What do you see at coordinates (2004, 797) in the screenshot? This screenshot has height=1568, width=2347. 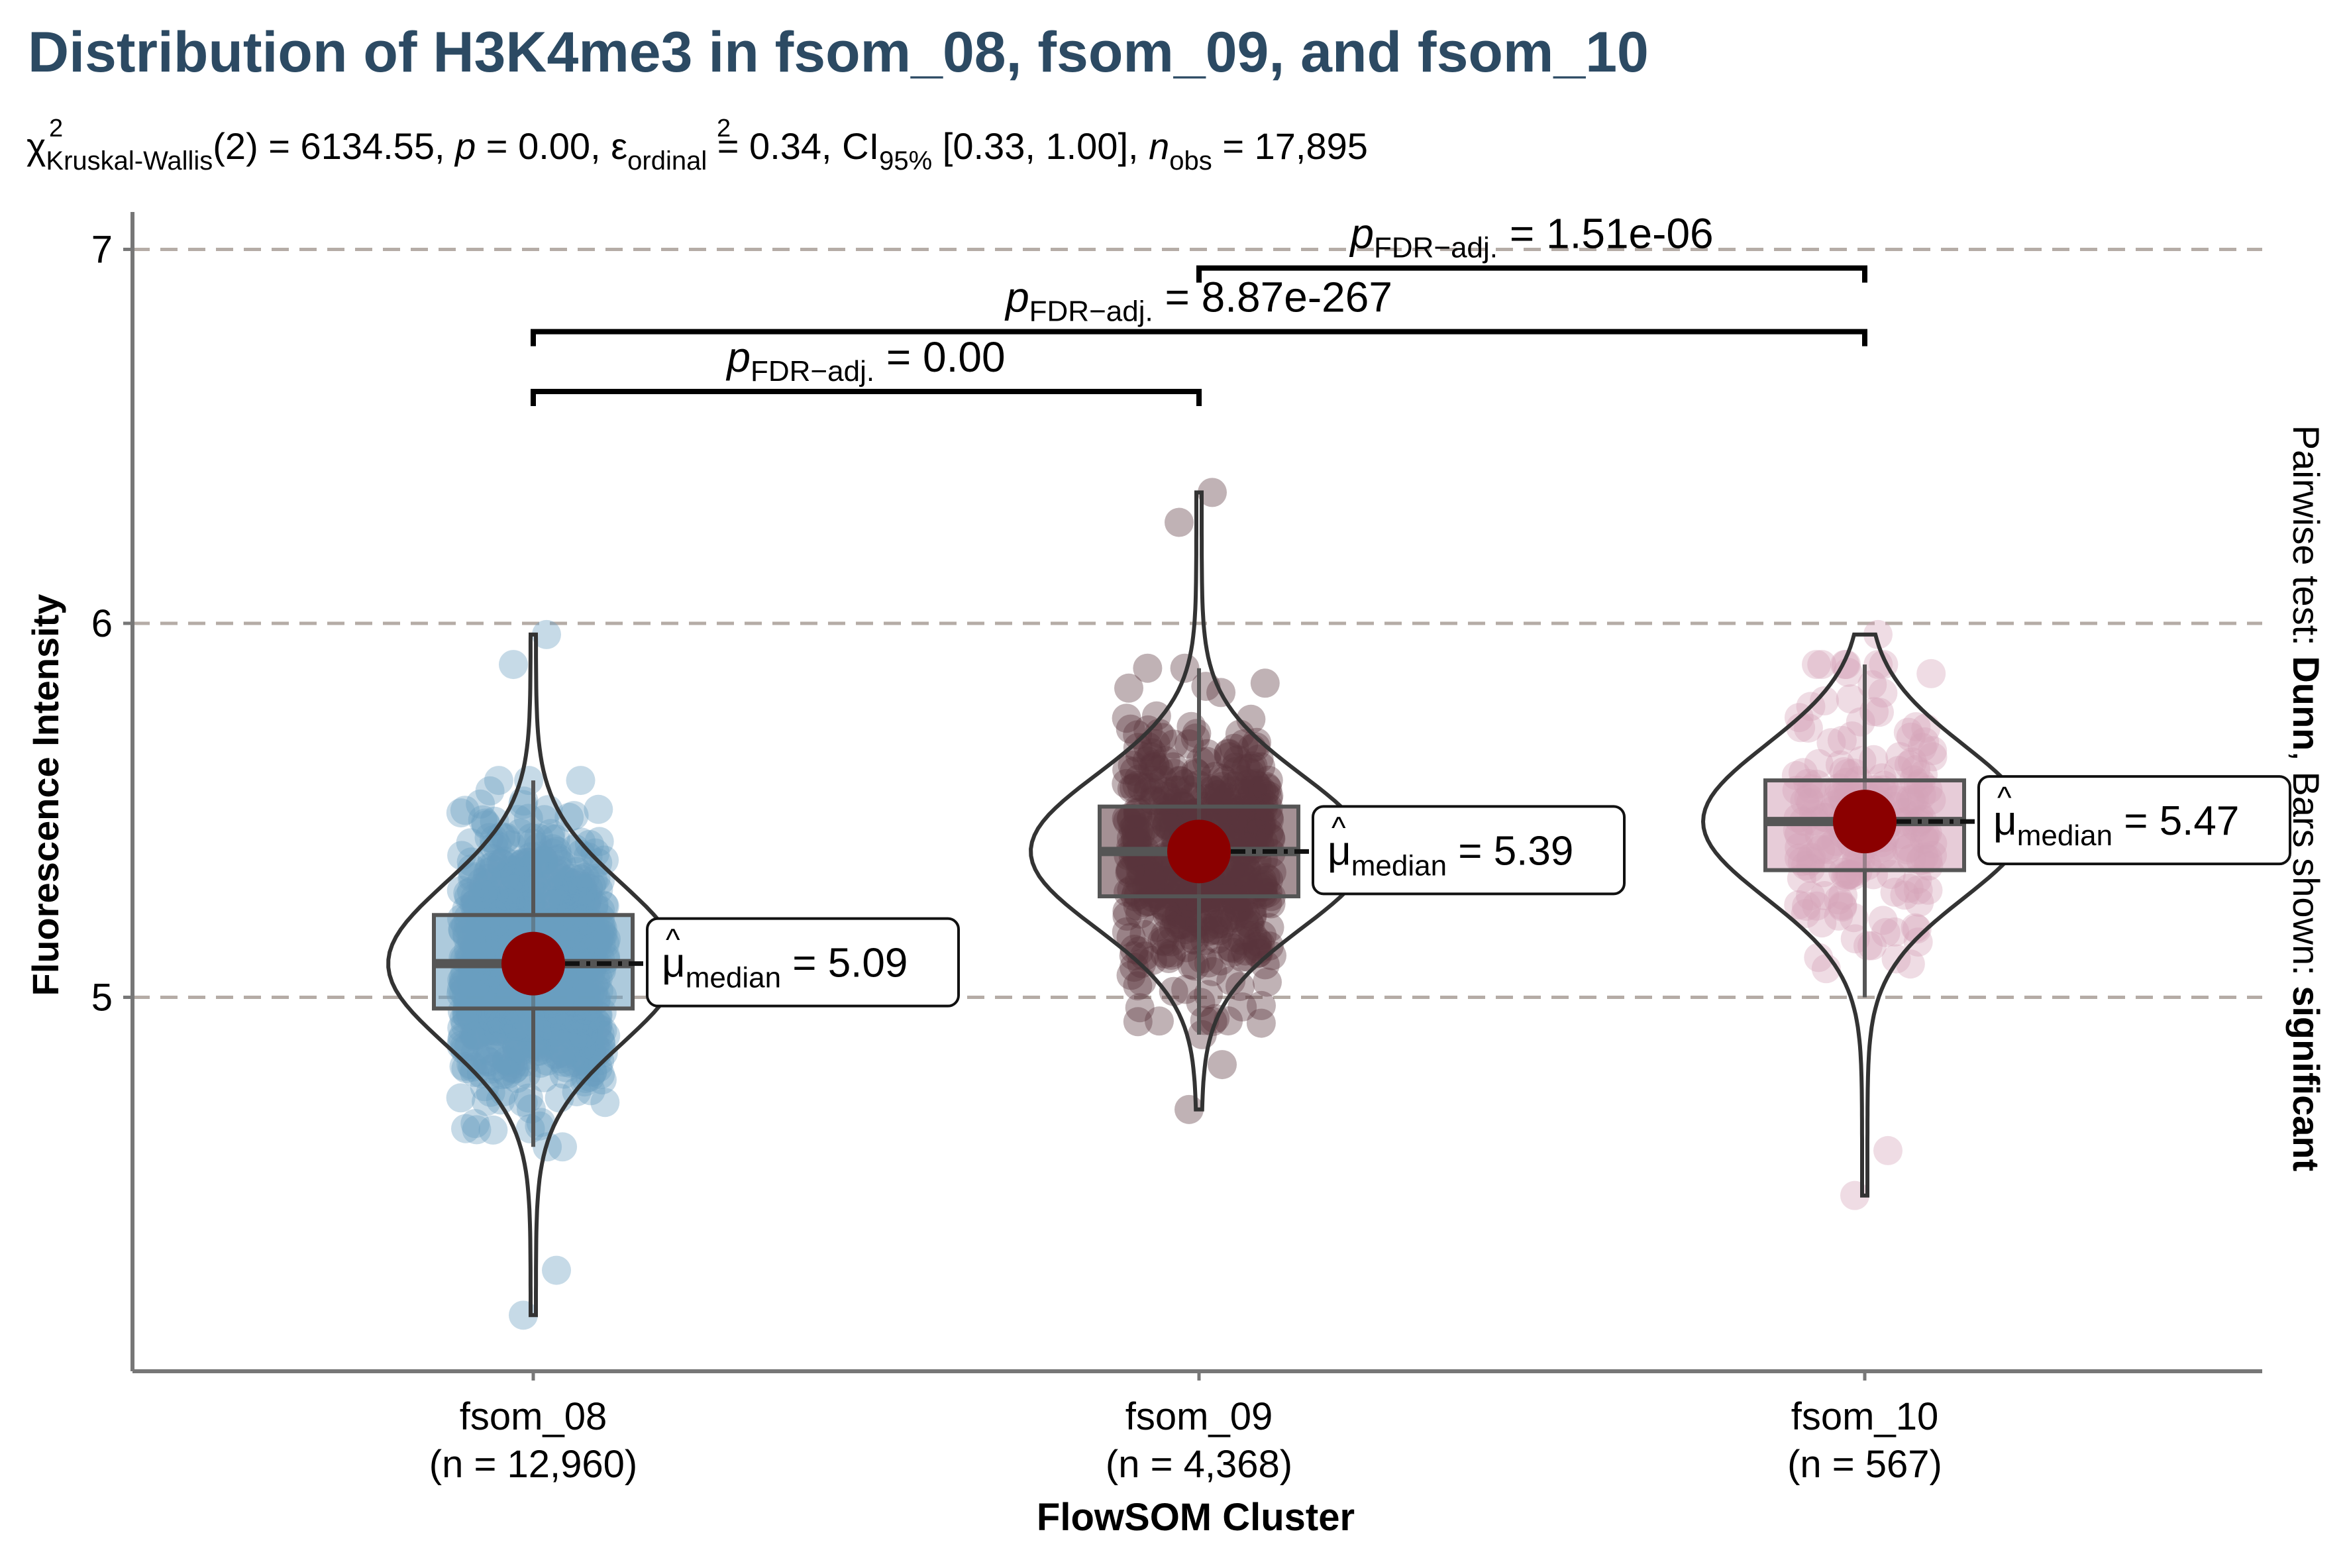 I see `median-label-hat: ^` at bounding box center [2004, 797].